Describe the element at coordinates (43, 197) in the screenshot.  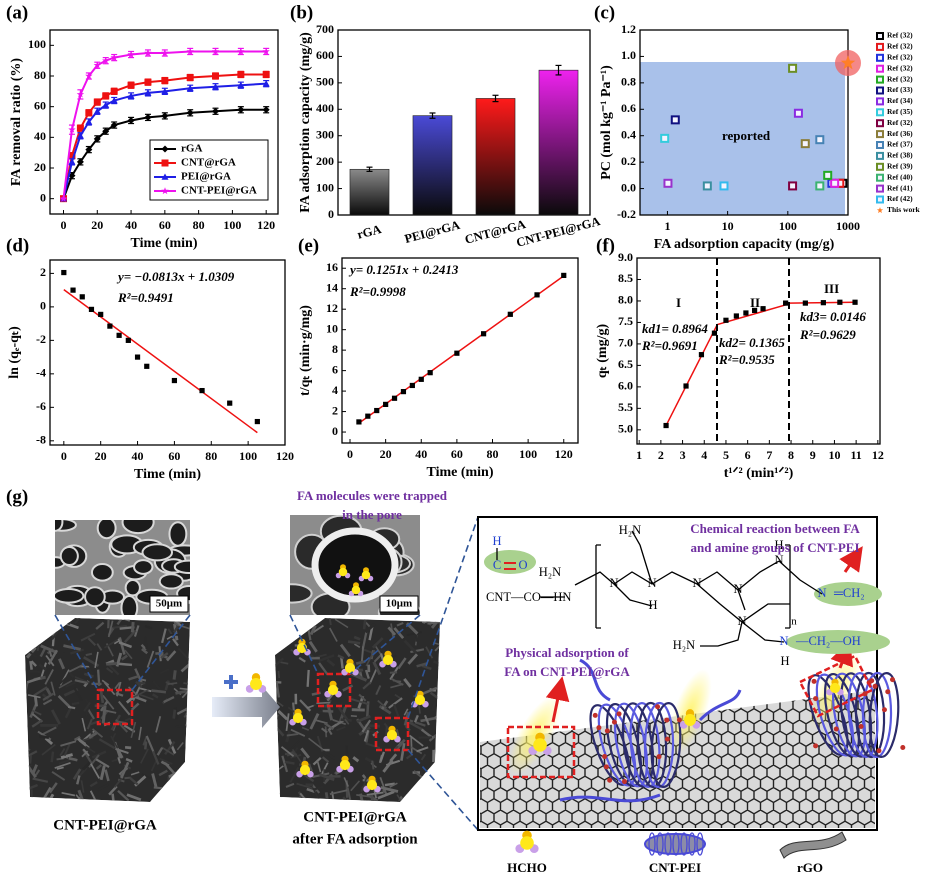
I see `y-tick-label: 0` at that location.